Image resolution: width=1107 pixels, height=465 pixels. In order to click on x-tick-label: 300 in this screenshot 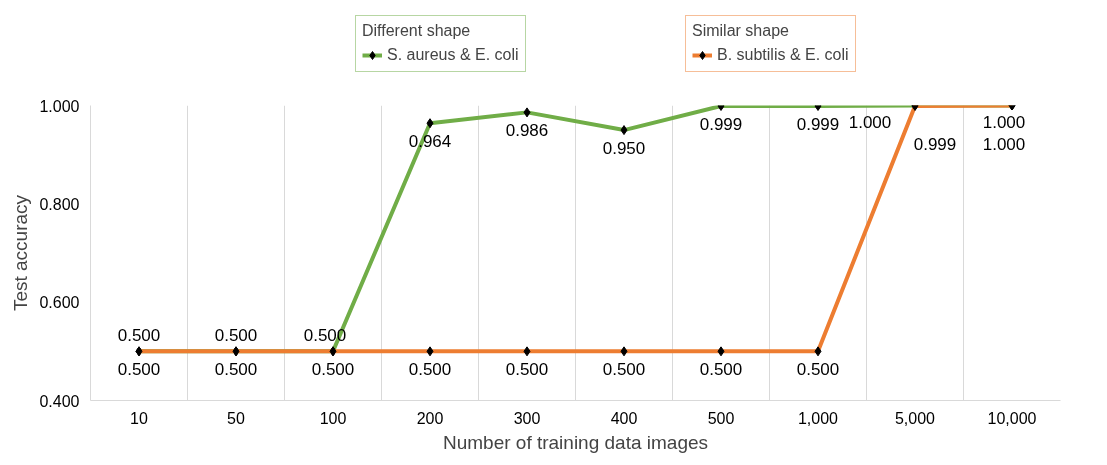, I will do `click(527, 418)`.